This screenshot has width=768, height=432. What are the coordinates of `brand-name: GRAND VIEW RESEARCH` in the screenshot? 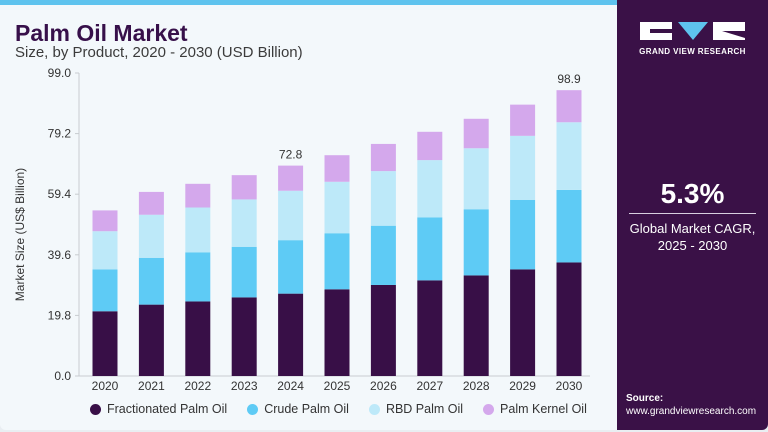 It's located at (692, 51).